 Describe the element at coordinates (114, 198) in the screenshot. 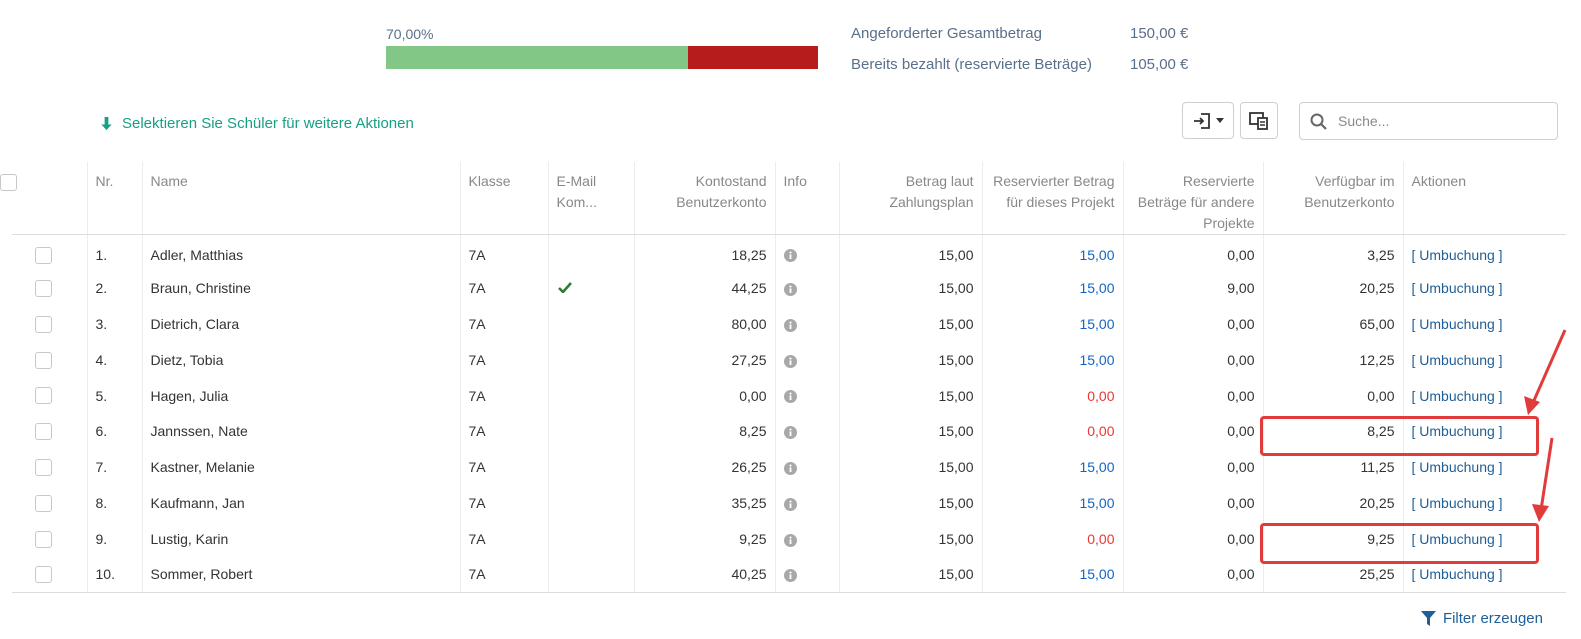

I see `column-header-nr: Nr.` at that location.